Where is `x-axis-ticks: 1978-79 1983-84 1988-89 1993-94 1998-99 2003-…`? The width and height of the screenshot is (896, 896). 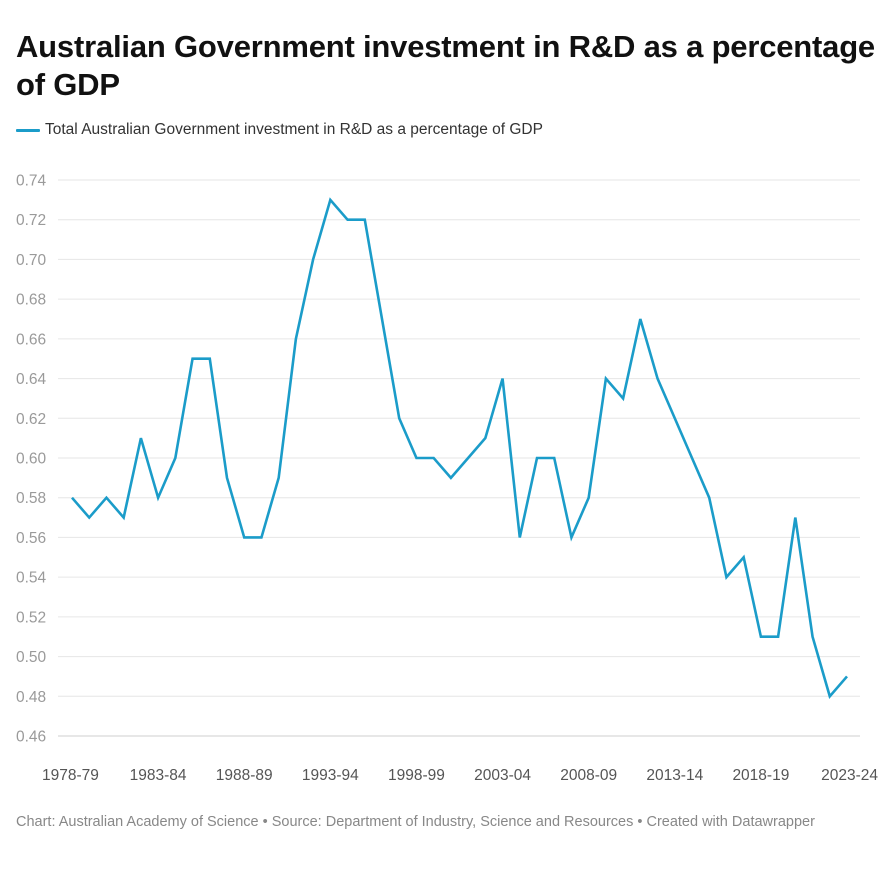 x-axis-ticks: 1978-79 1983-84 1988-89 1993-94 1998-99 2003-… is located at coordinates (460, 775).